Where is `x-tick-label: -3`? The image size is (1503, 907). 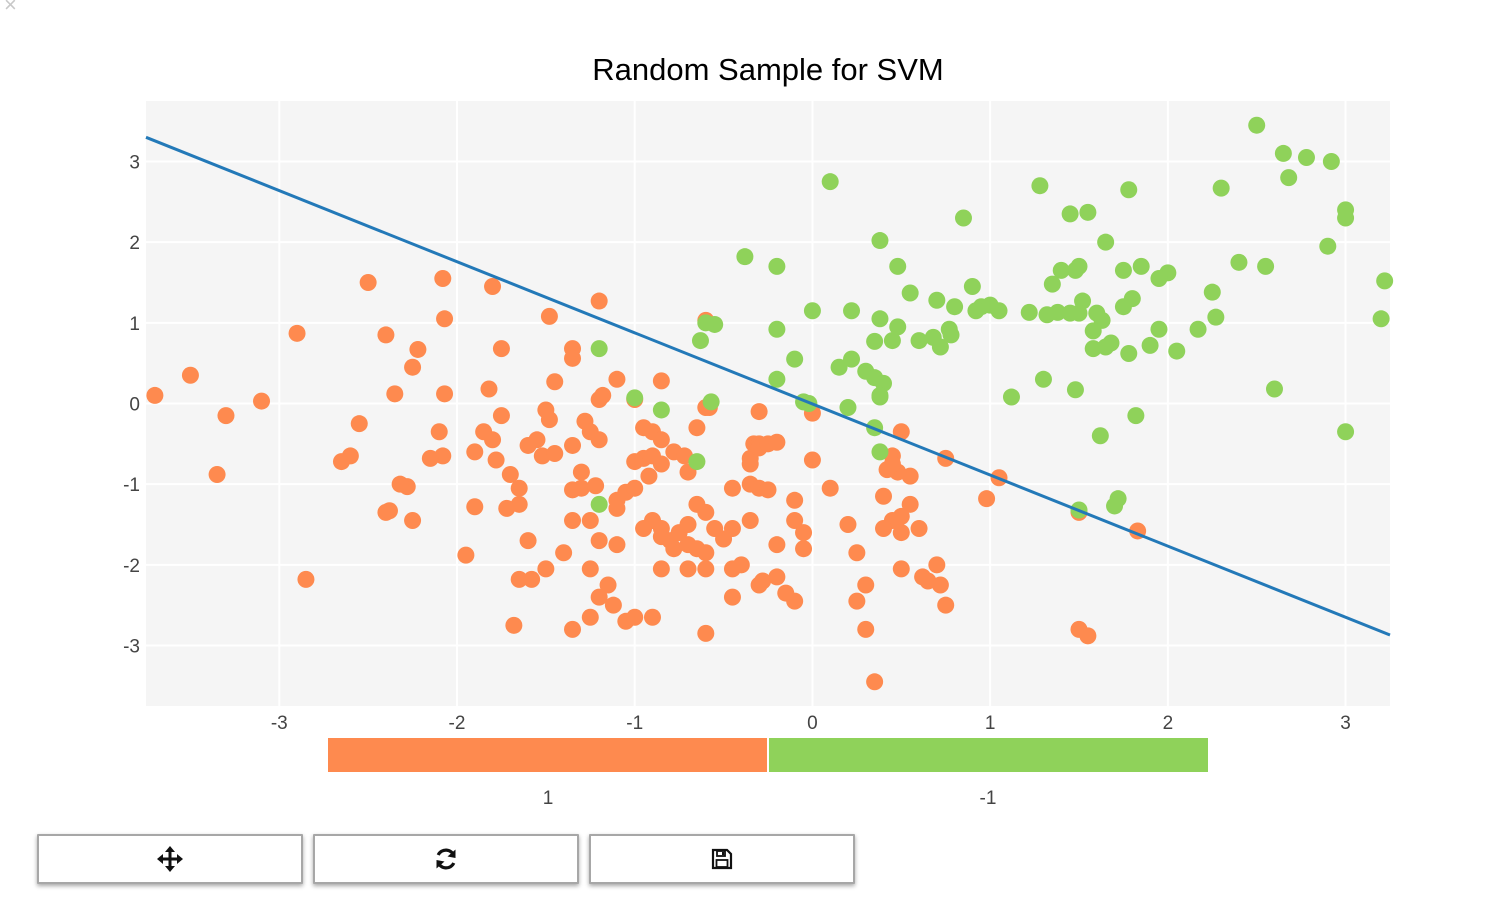 x-tick-label: -3 is located at coordinates (279, 723).